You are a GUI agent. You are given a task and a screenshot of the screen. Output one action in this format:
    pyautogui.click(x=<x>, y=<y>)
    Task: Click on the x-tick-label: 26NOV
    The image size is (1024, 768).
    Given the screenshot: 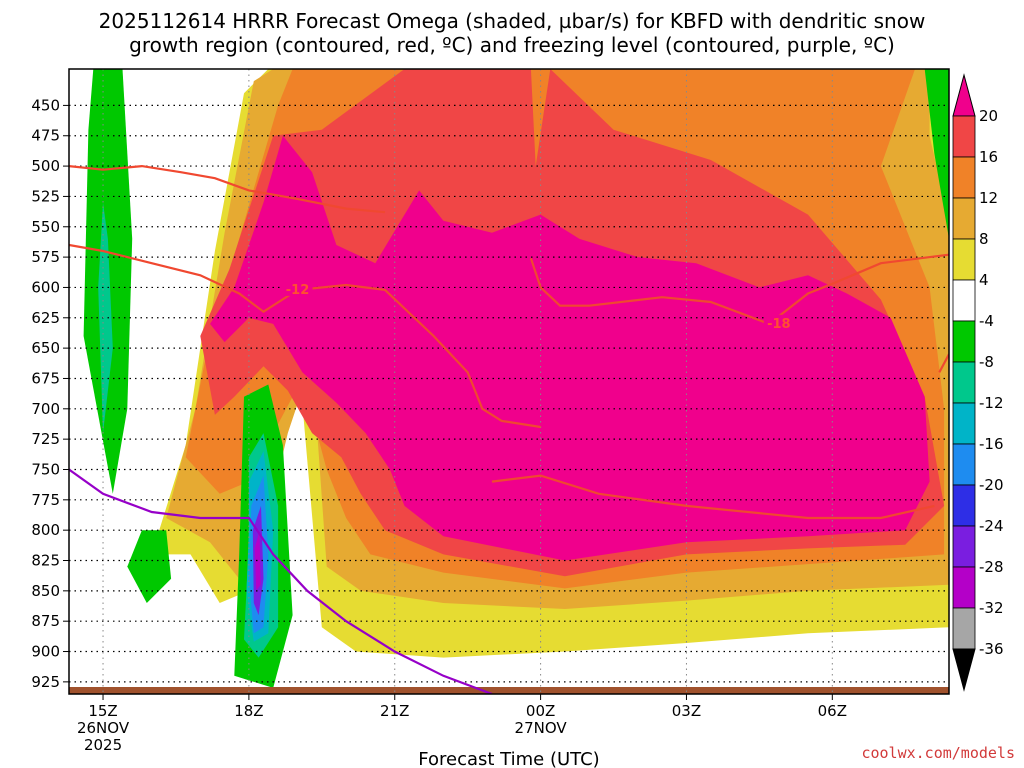 What is the action you would take?
    pyautogui.click(x=103, y=728)
    